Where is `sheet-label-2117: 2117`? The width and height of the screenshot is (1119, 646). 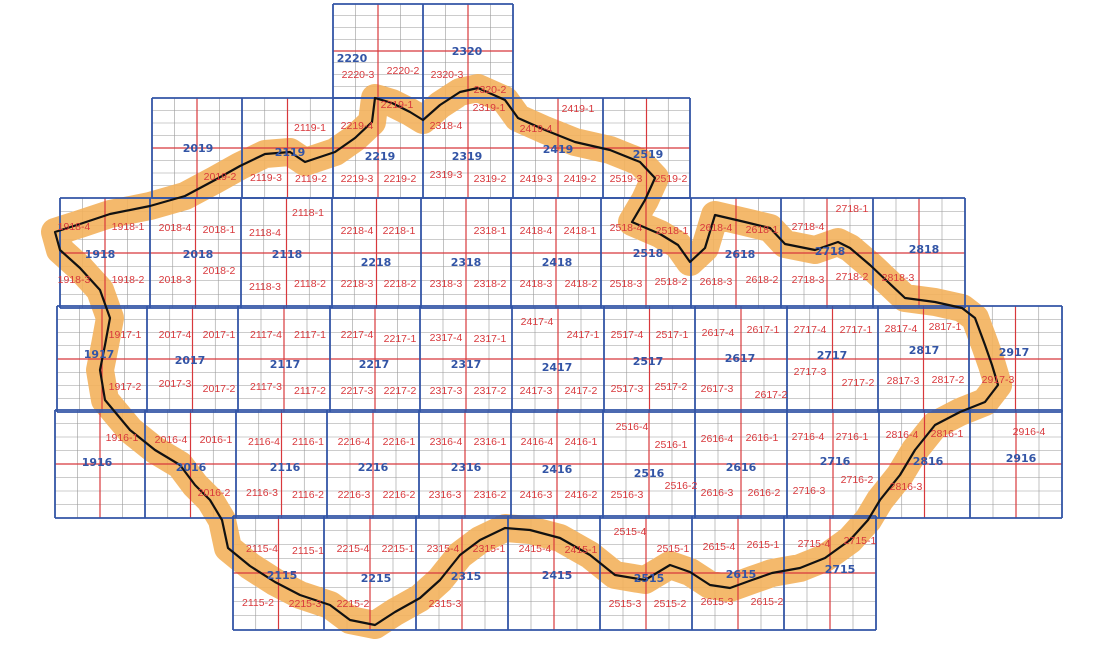
sheet-label-2117: 2117 is located at coordinates (285, 364).